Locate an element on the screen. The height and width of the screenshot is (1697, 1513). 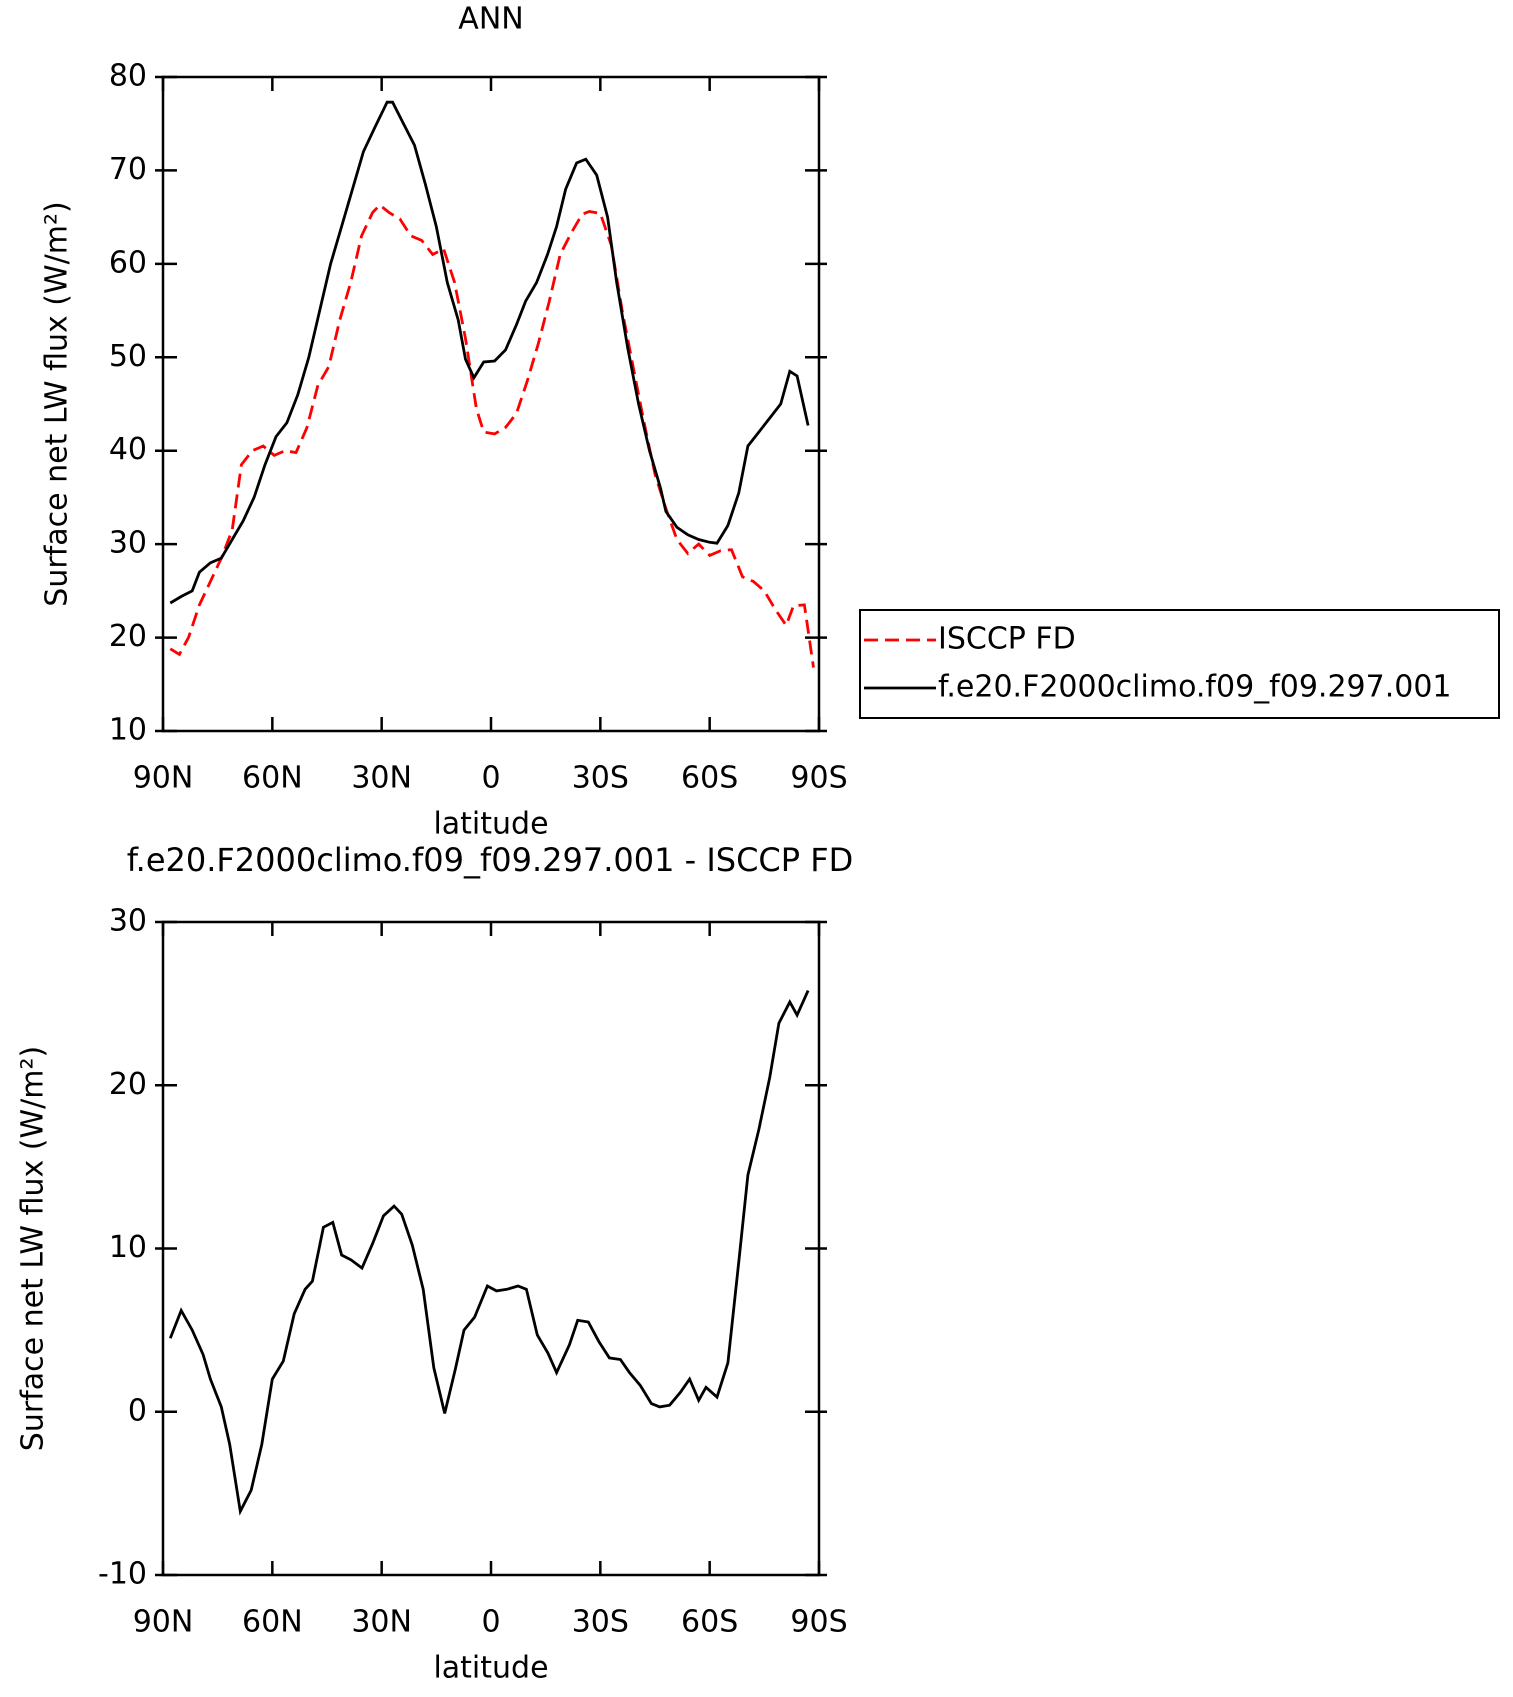
y-tick-label: 70 is located at coordinates (128, 169).